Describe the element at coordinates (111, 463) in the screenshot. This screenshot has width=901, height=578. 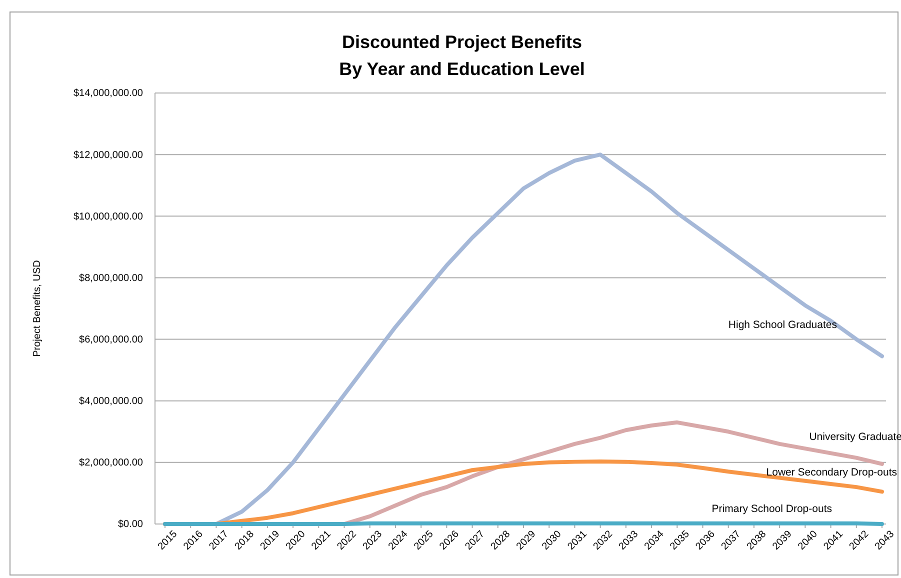
I see `y-tick-label: $2,000,000.00` at that location.